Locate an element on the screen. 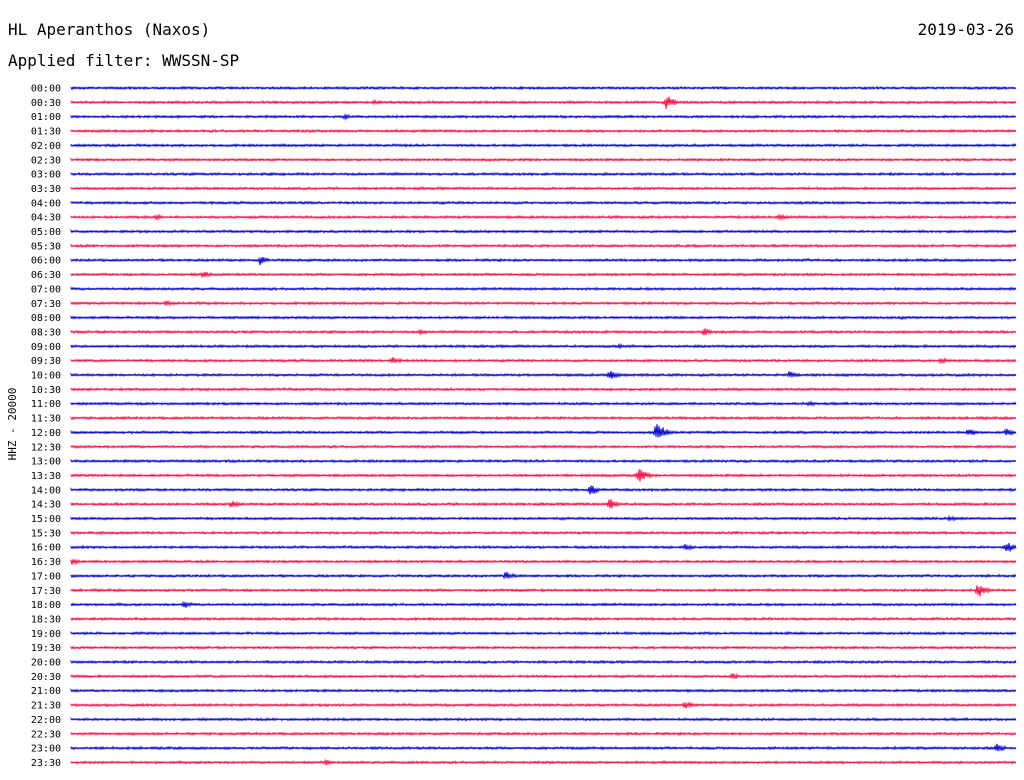 This screenshot has width=1024, height=780. row-tick-label: 09:00 is located at coordinates (46, 347).